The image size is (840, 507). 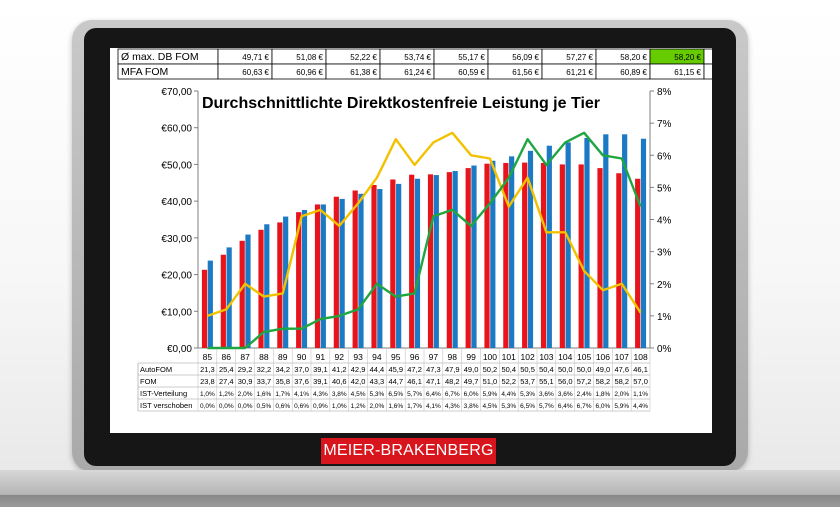 I want to click on x-tick-label: 92, so click(x=340, y=357).